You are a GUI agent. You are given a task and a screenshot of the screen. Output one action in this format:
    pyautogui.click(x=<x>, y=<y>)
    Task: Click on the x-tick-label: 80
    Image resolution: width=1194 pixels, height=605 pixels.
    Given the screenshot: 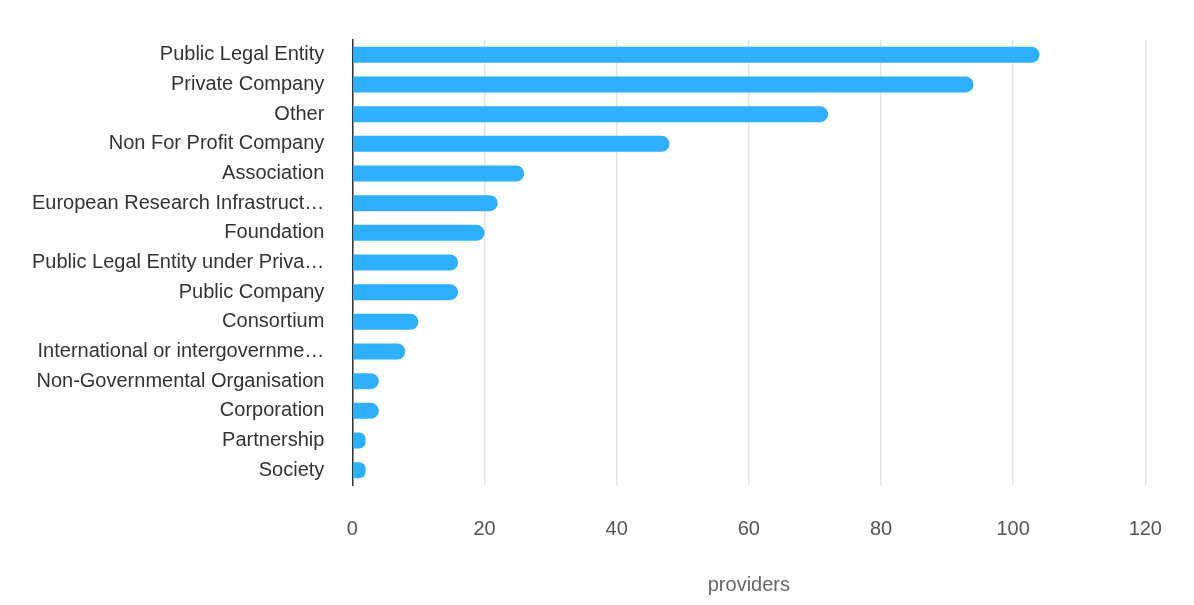 What is the action you would take?
    pyautogui.click(x=881, y=527)
    